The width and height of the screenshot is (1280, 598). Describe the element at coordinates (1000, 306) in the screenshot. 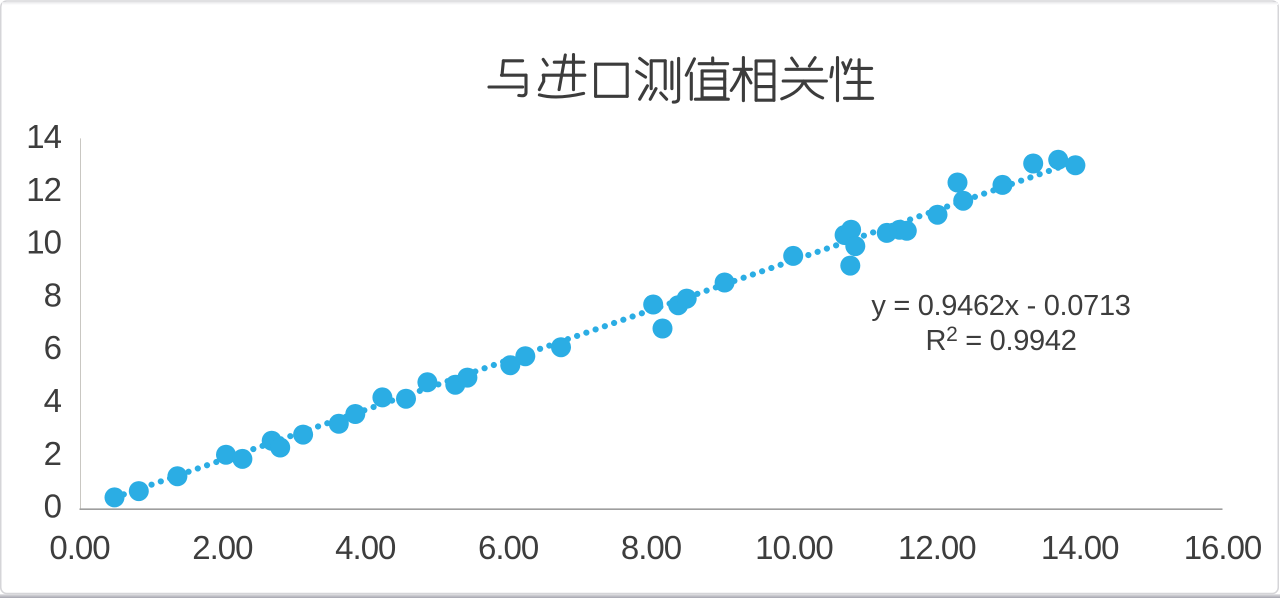

I see `svg-text: y = 0.9462x - 0.0713` at that location.